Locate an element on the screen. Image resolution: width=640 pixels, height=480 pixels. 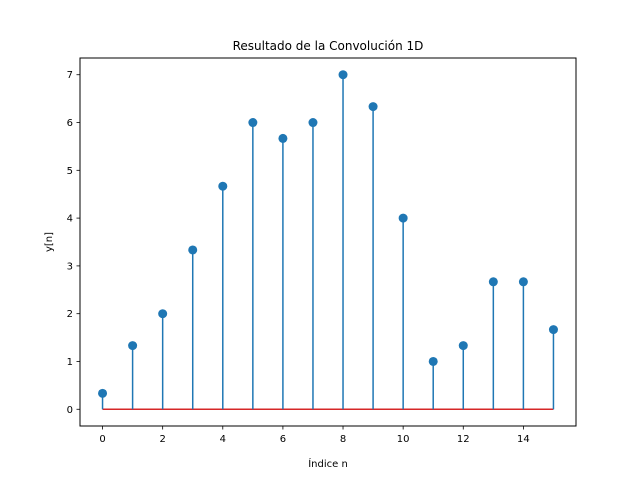
y-tick-label: 7 is located at coordinates (70, 75).